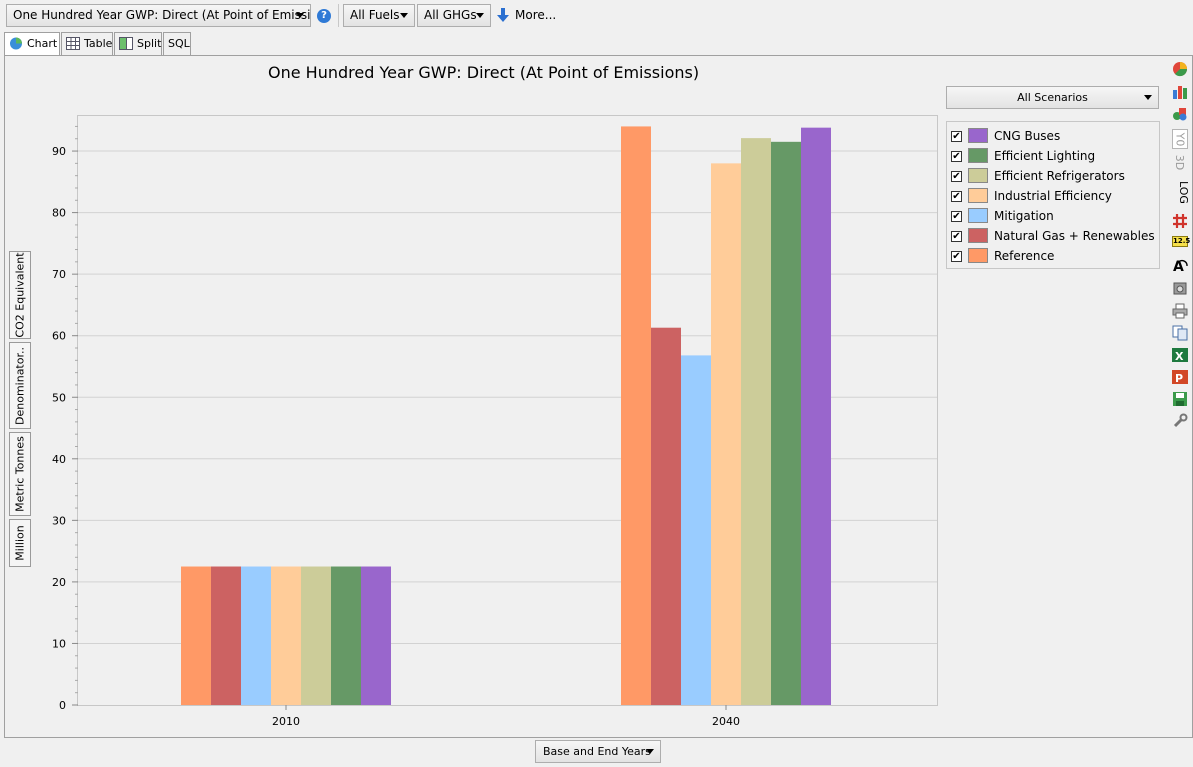 Image resolution: width=1193 pixels, height=767 pixels. Describe the element at coordinates (59, 397) in the screenshot. I see `y-tick-label: 50` at that location.